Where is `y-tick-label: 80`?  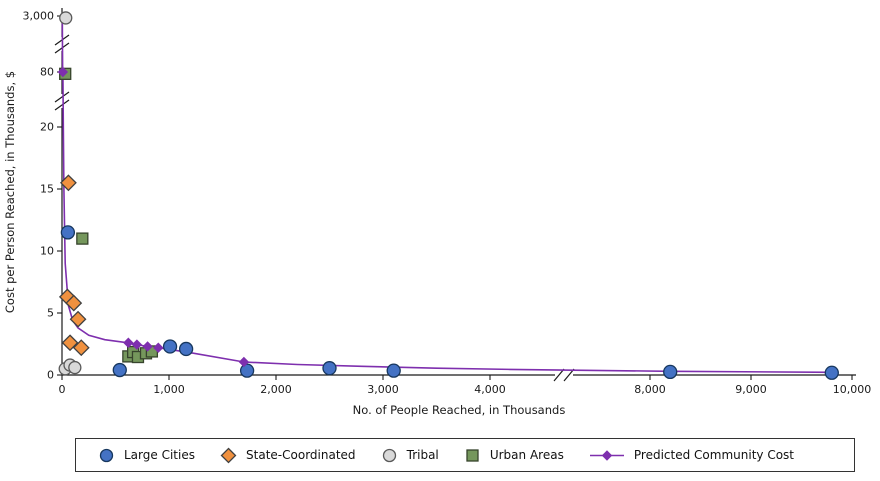
y-tick-label: 80 is located at coordinates (47, 72).